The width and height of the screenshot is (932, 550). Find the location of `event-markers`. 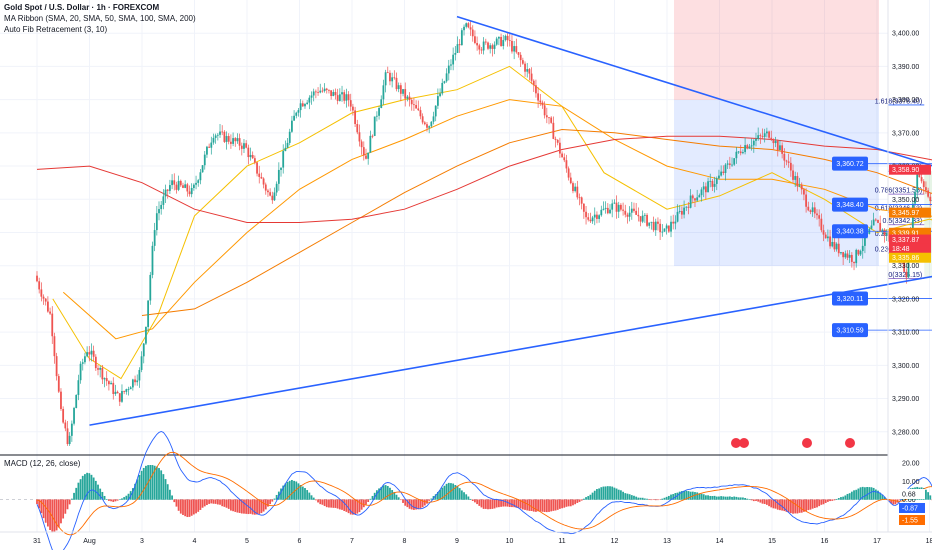

event-markers is located at coordinates (793, 443).